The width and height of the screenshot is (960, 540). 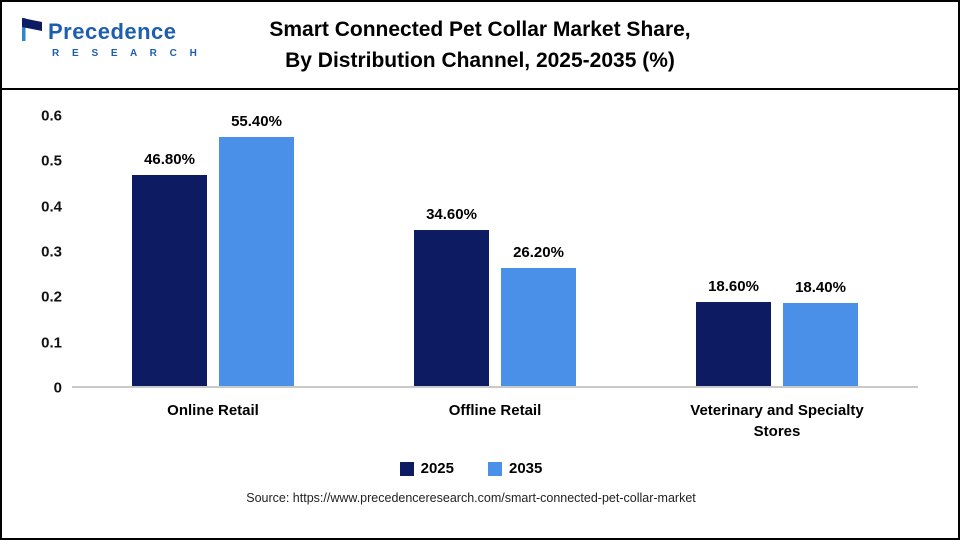 What do you see at coordinates (57, 388) in the screenshot?
I see `y-tick-label: 0` at bounding box center [57, 388].